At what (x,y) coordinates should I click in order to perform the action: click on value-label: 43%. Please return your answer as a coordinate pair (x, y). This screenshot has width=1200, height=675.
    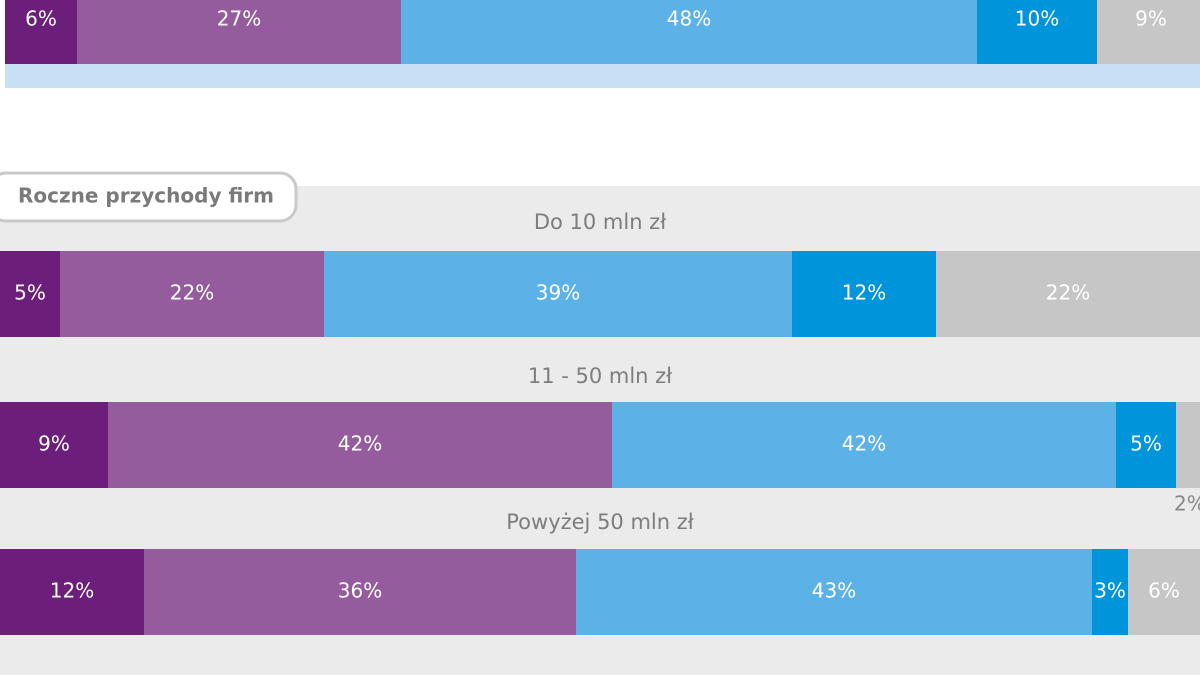
    Looking at the image, I should click on (834, 591).